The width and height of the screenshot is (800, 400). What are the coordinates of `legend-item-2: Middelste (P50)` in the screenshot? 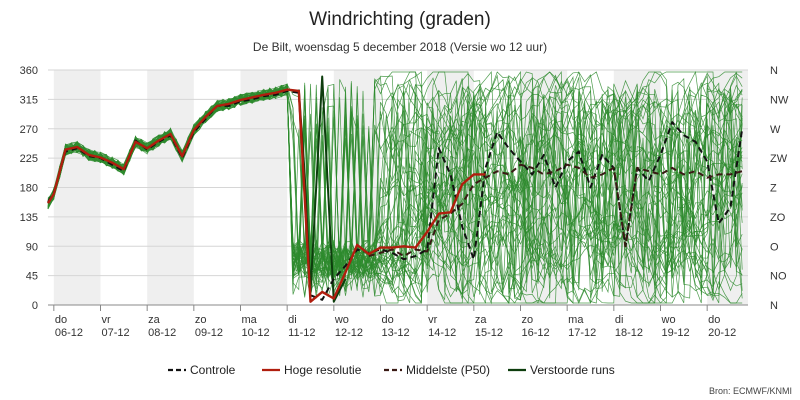 It's located at (437, 370).